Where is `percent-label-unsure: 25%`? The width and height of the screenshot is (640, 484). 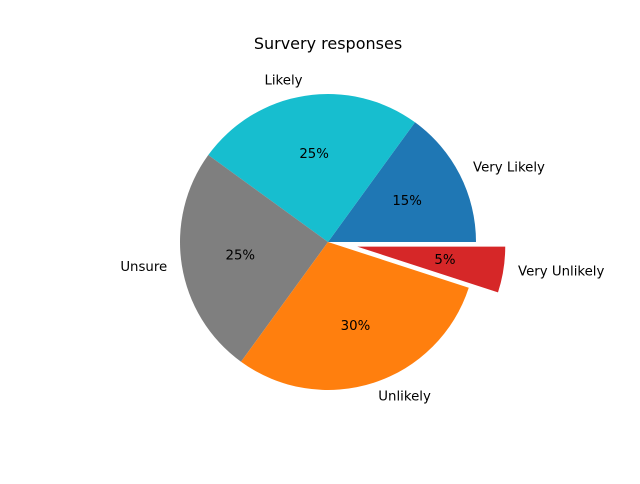 percent-label-unsure: 25% is located at coordinates (241, 255).